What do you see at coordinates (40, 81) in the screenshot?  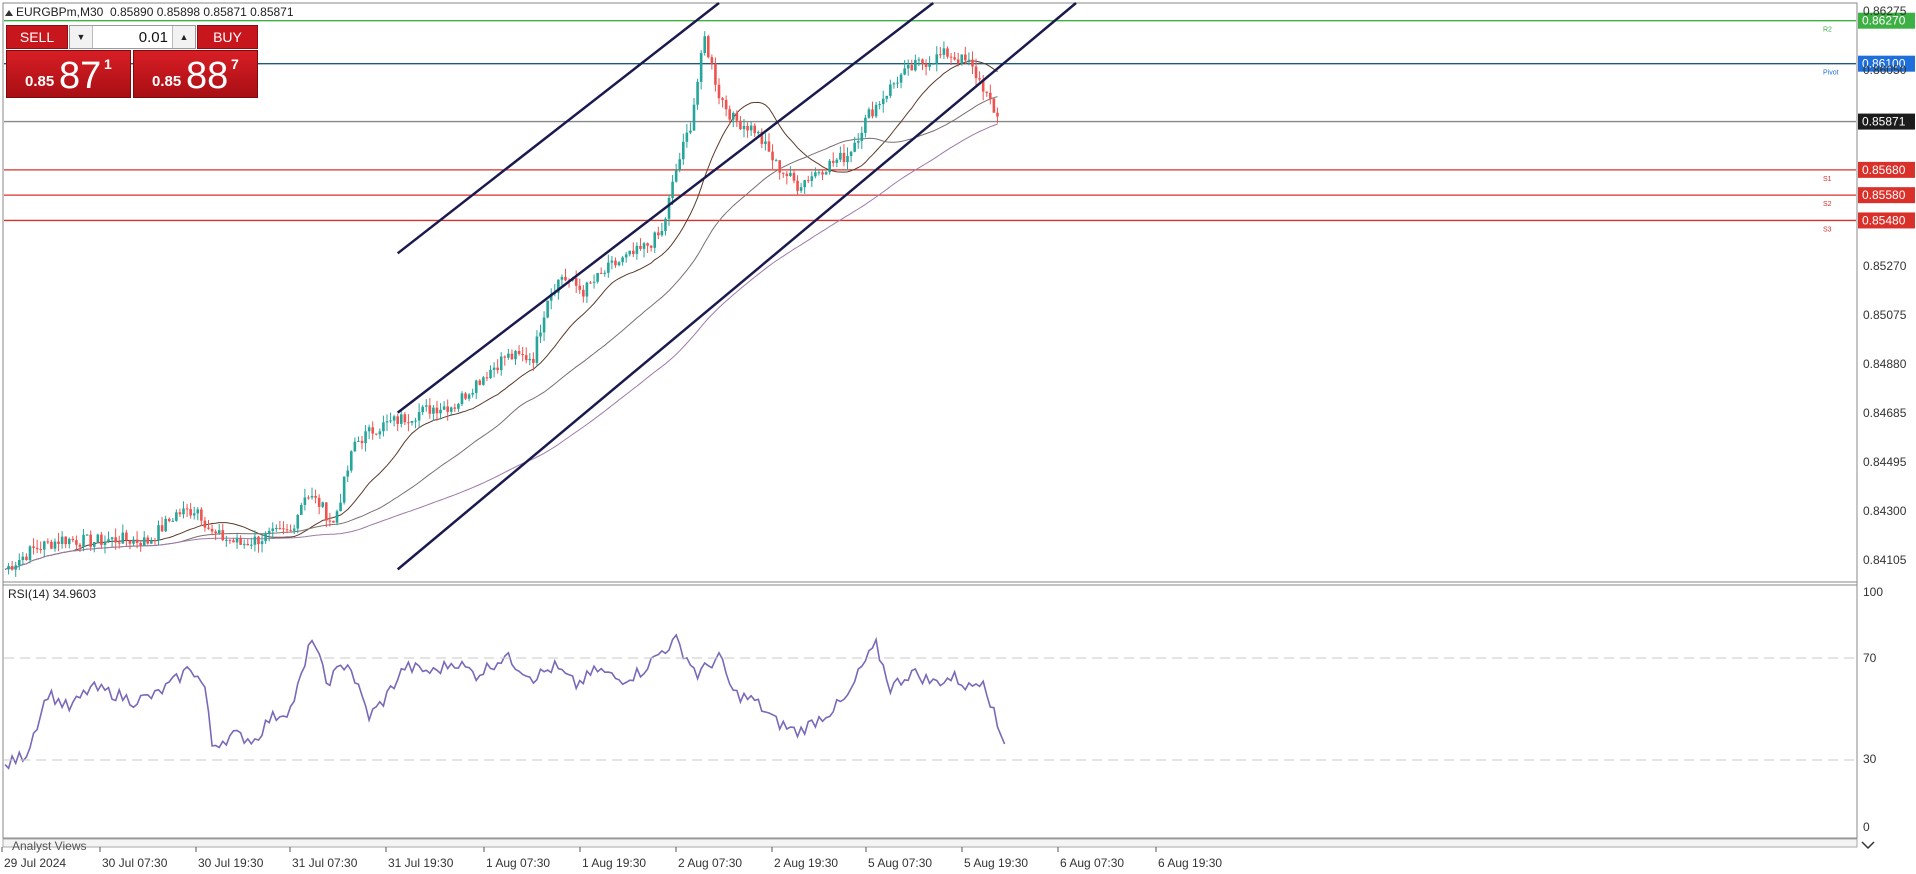 I see `sell-price-prefix: 0.85` at bounding box center [40, 81].